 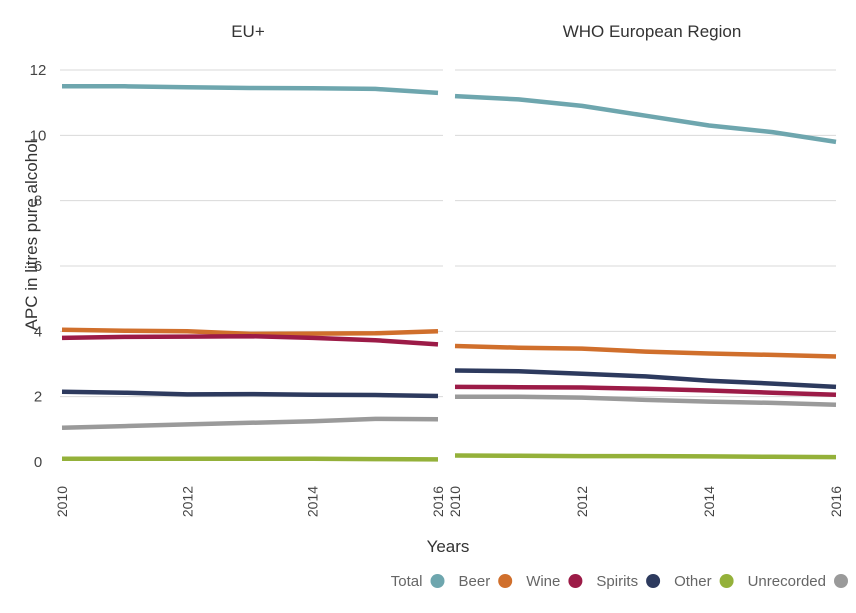 I want to click on legend: Total Beer Wine Spirits Other Unrecorded, so click(x=619, y=581).